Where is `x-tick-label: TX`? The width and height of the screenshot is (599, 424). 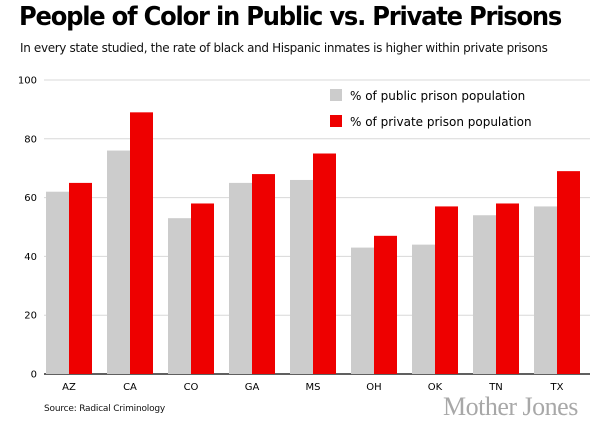
x-tick-label: TX is located at coordinates (557, 387).